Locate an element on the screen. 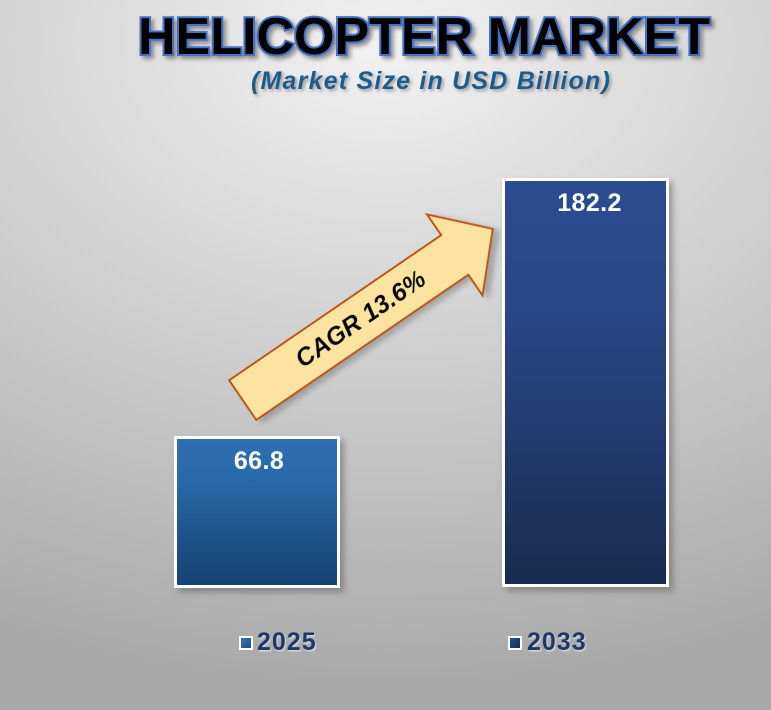 The width and height of the screenshot is (771, 710). svg-text: CAGR 13.6% is located at coordinates (360, 319).